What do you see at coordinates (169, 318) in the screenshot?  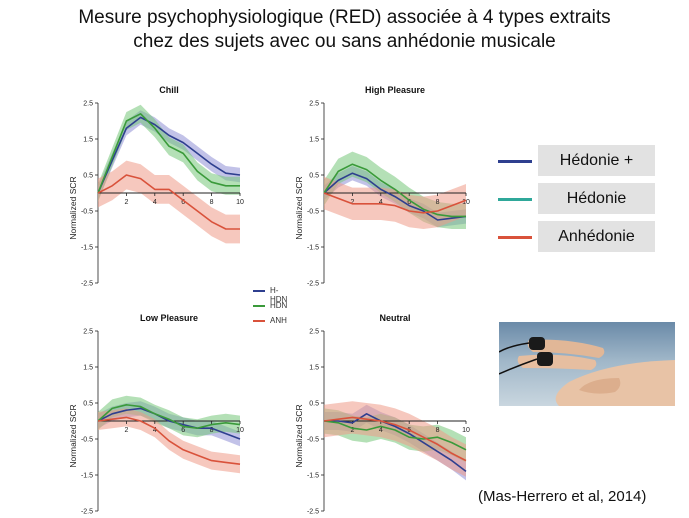 I see `chart-title: Low Pleasure` at bounding box center [169, 318].